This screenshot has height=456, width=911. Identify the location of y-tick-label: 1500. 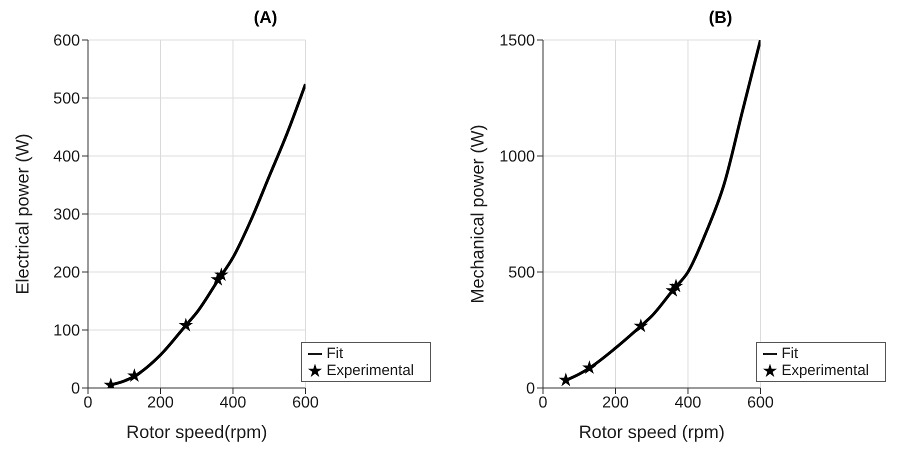
(517, 41).